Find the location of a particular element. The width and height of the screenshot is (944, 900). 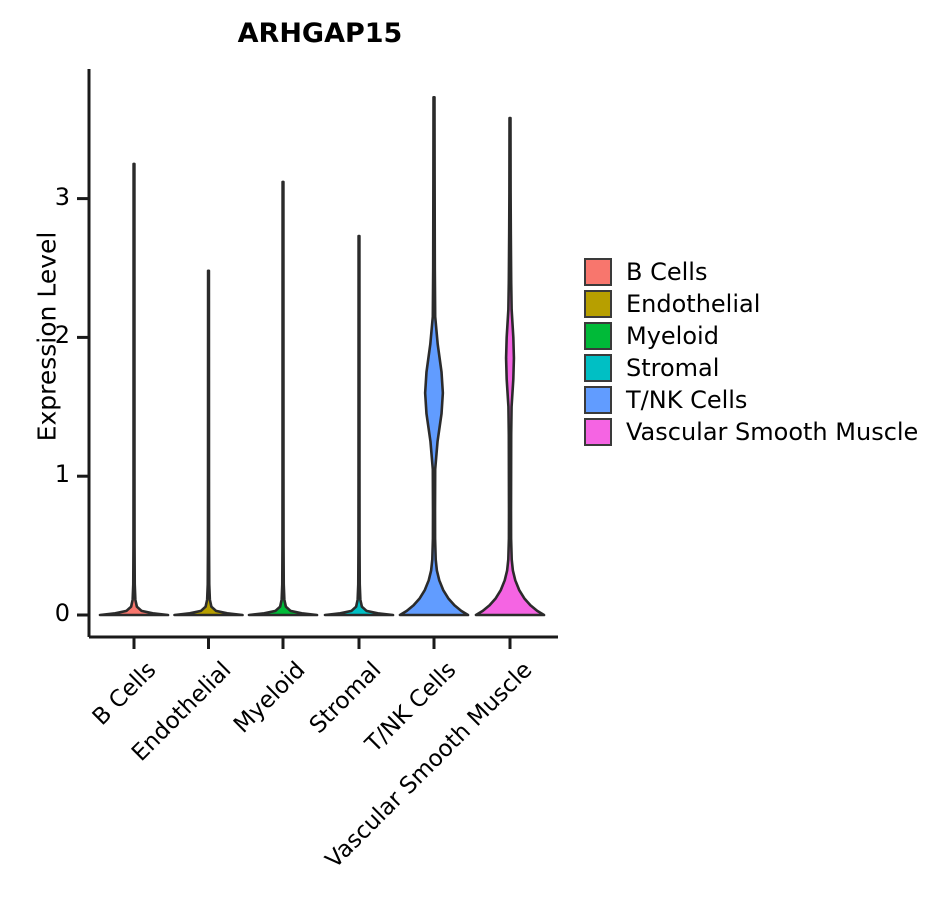

violin-b-cells is located at coordinates (134, 389).